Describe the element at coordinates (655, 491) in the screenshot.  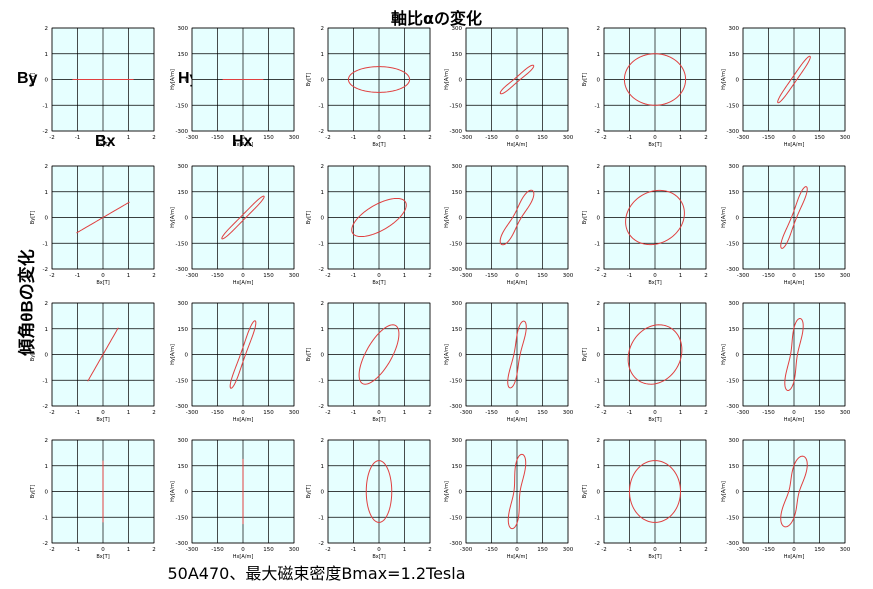
I see `plot-r4c5-curve` at that location.